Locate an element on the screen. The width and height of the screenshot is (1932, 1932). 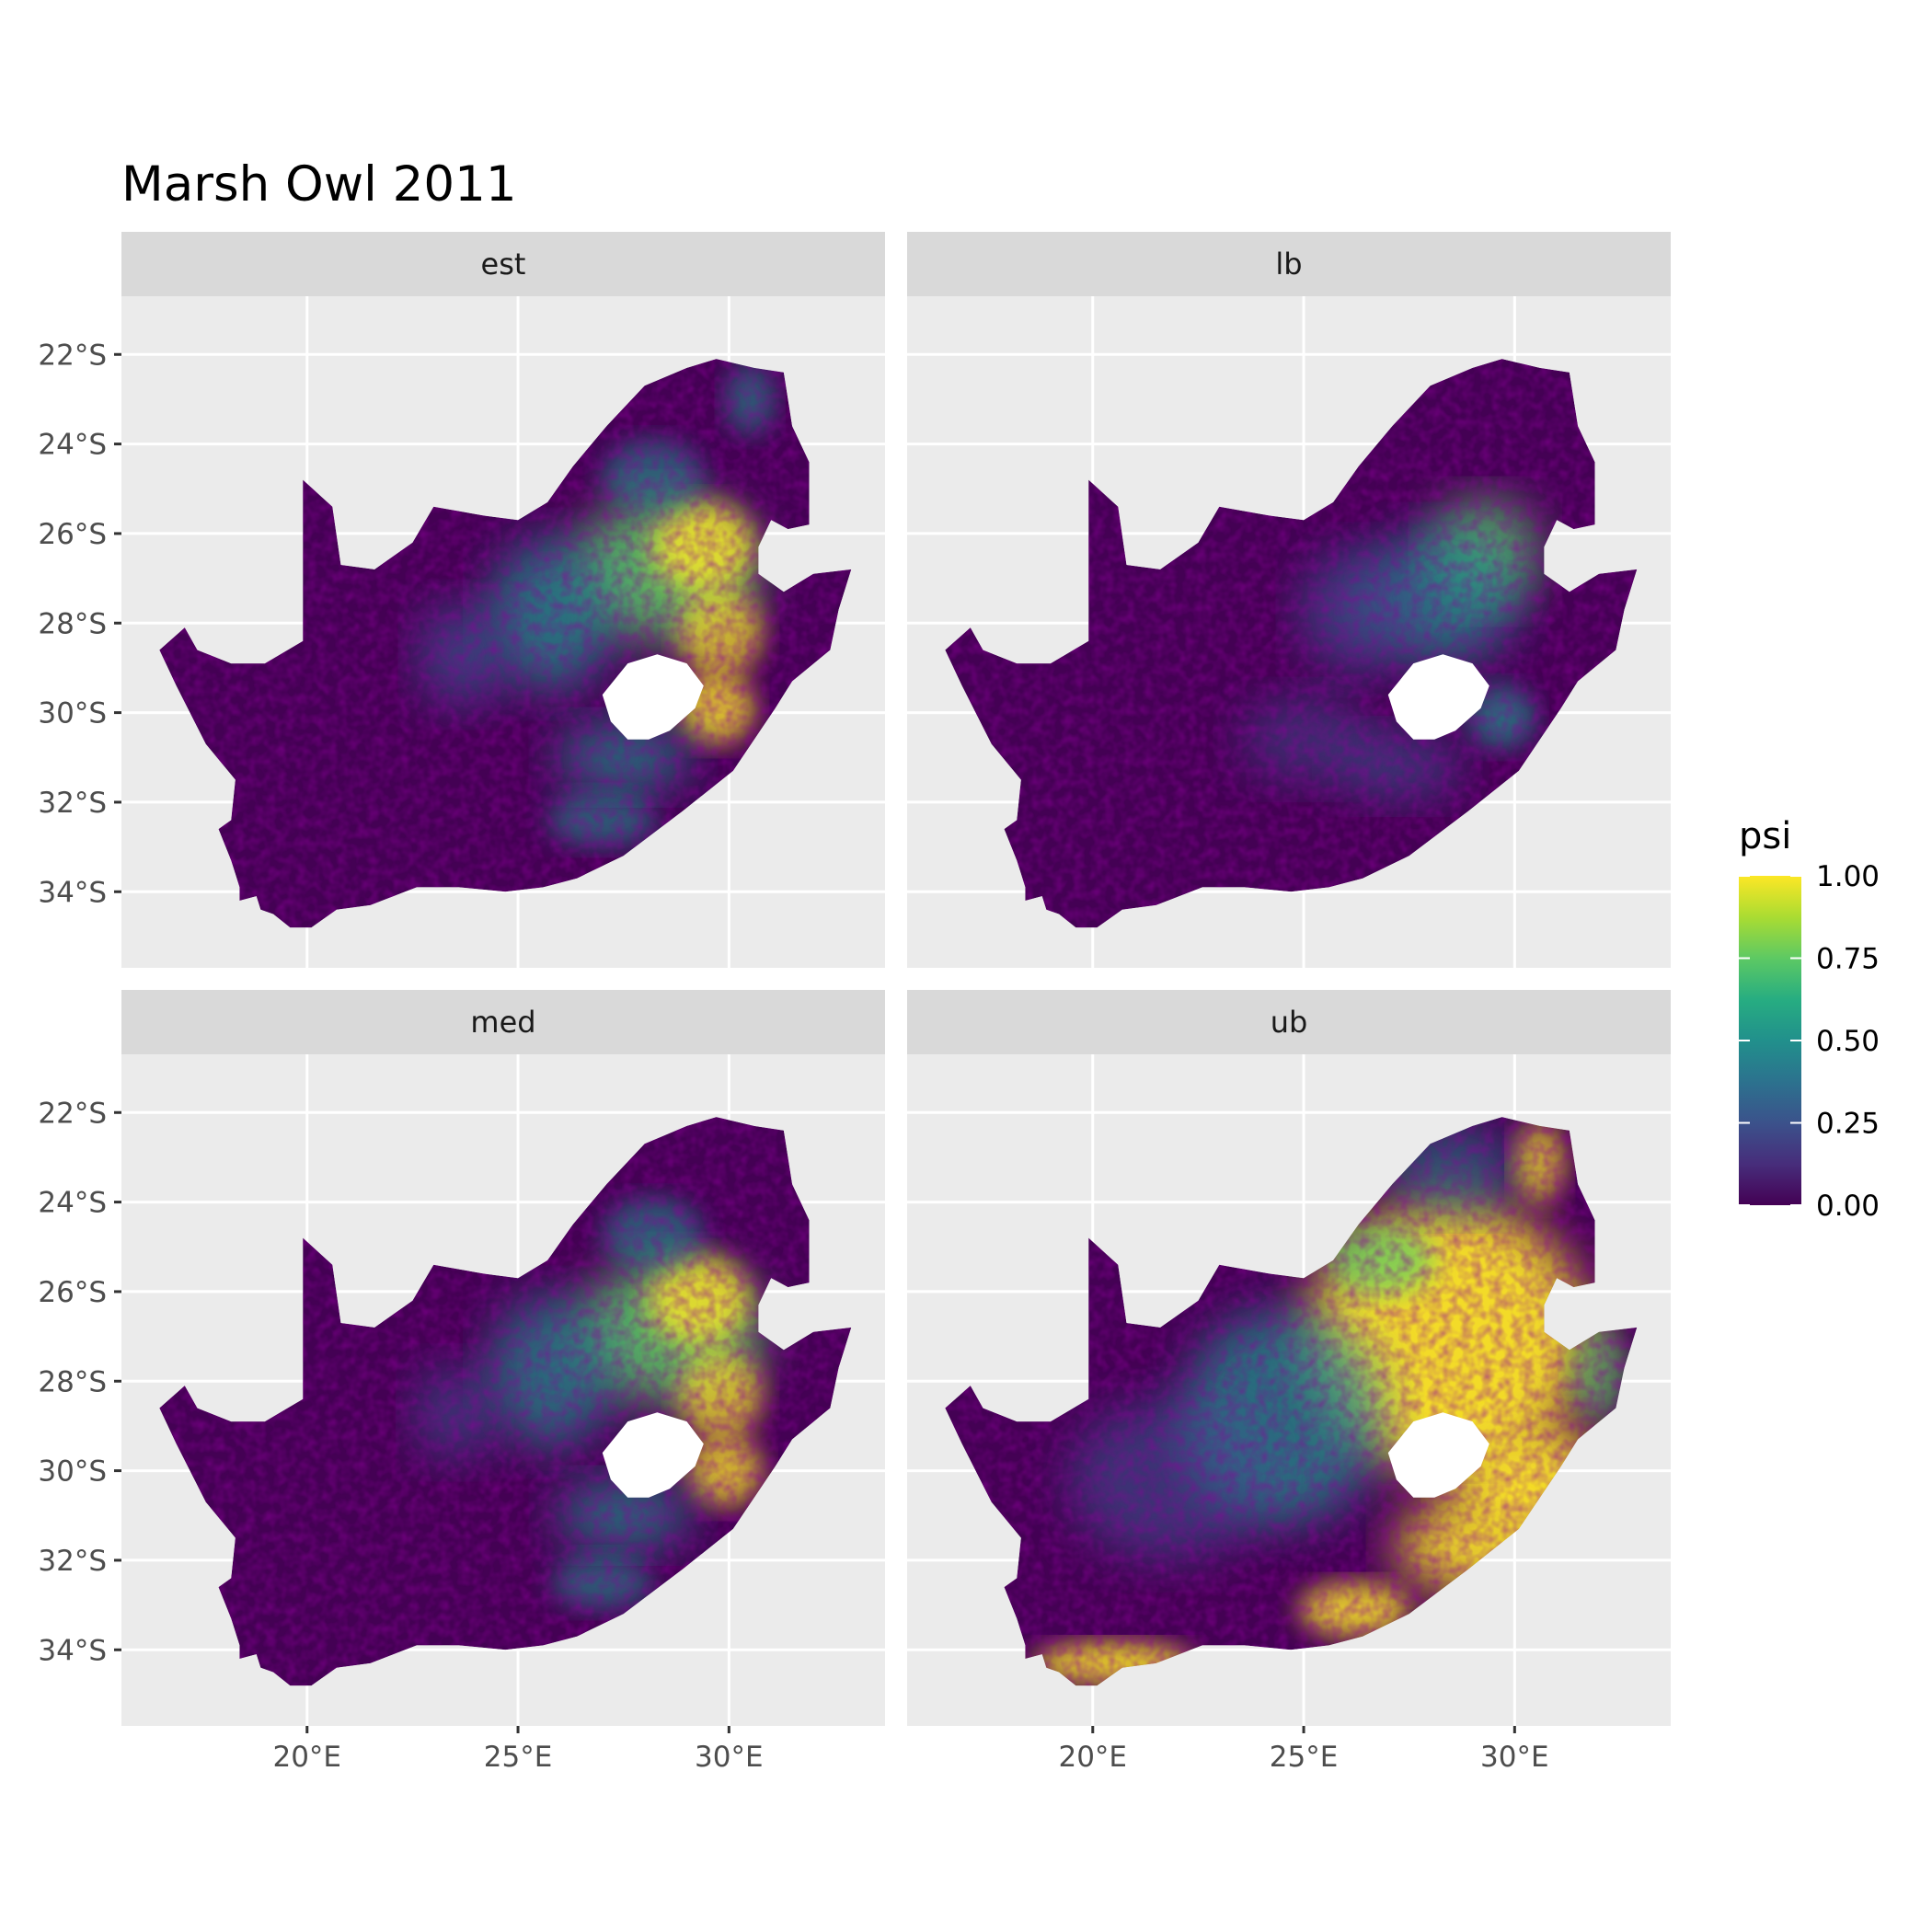
facet-strip-label: med is located at coordinates (502, 1022).